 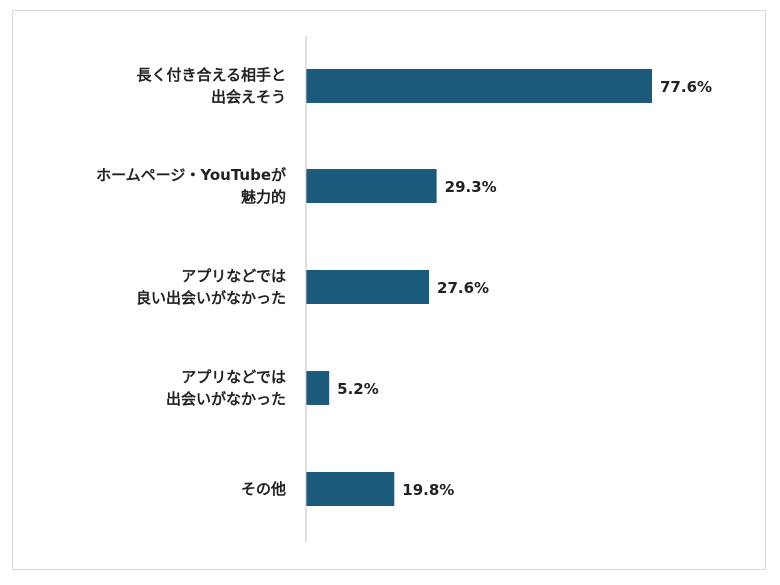 I want to click on value-label-1: 29.3%, so click(x=471, y=187).